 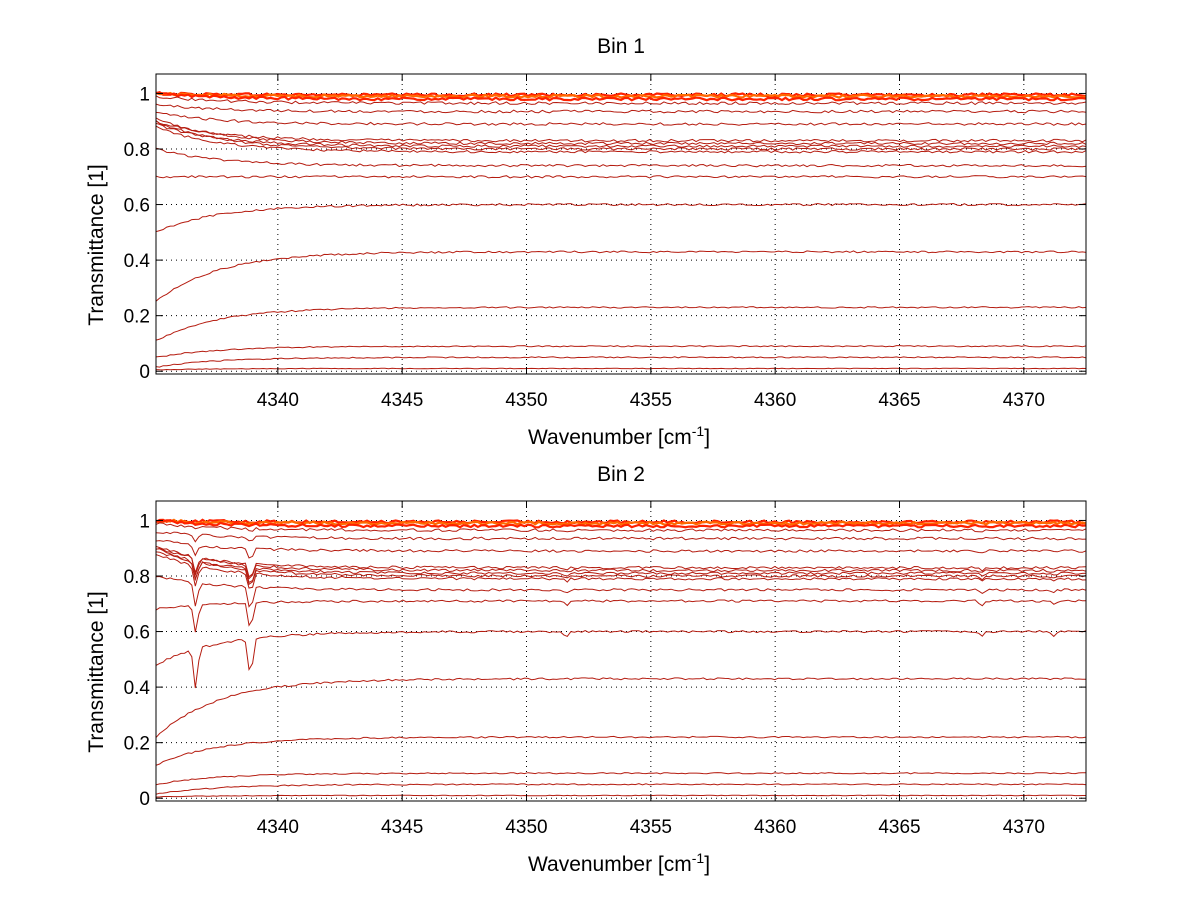 What do you see at coordinates (621, 474) in the screenshot?
I see `chart-title: Bin 2` at bounding box center [621, 474].